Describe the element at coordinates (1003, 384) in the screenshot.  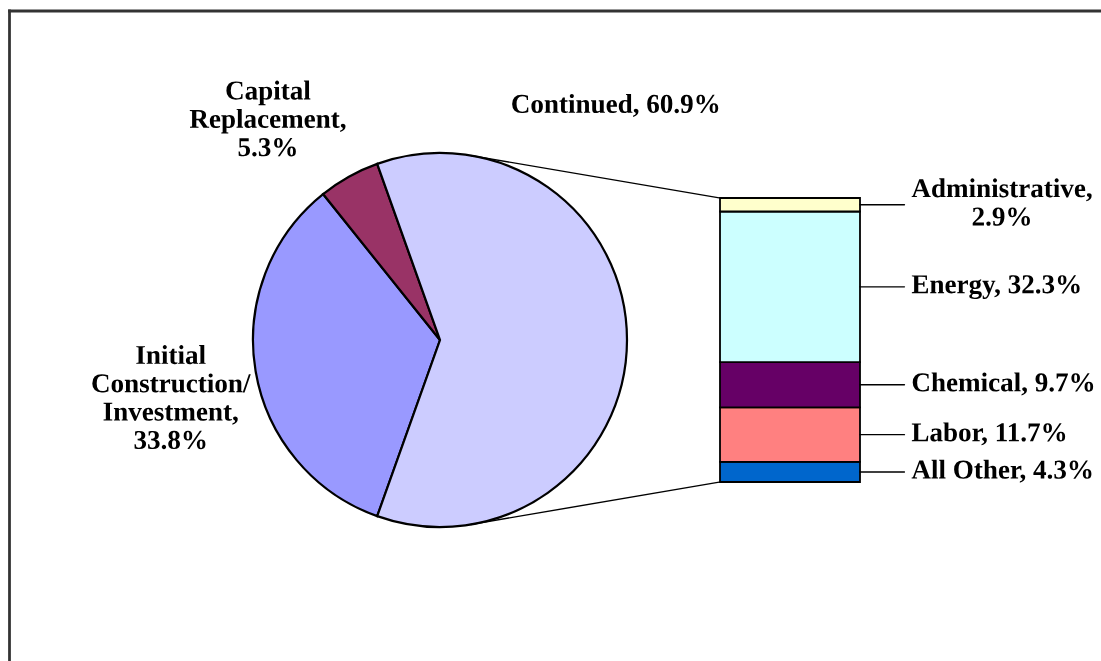
I see `data-label: Chemical, 9.7%` at that location.